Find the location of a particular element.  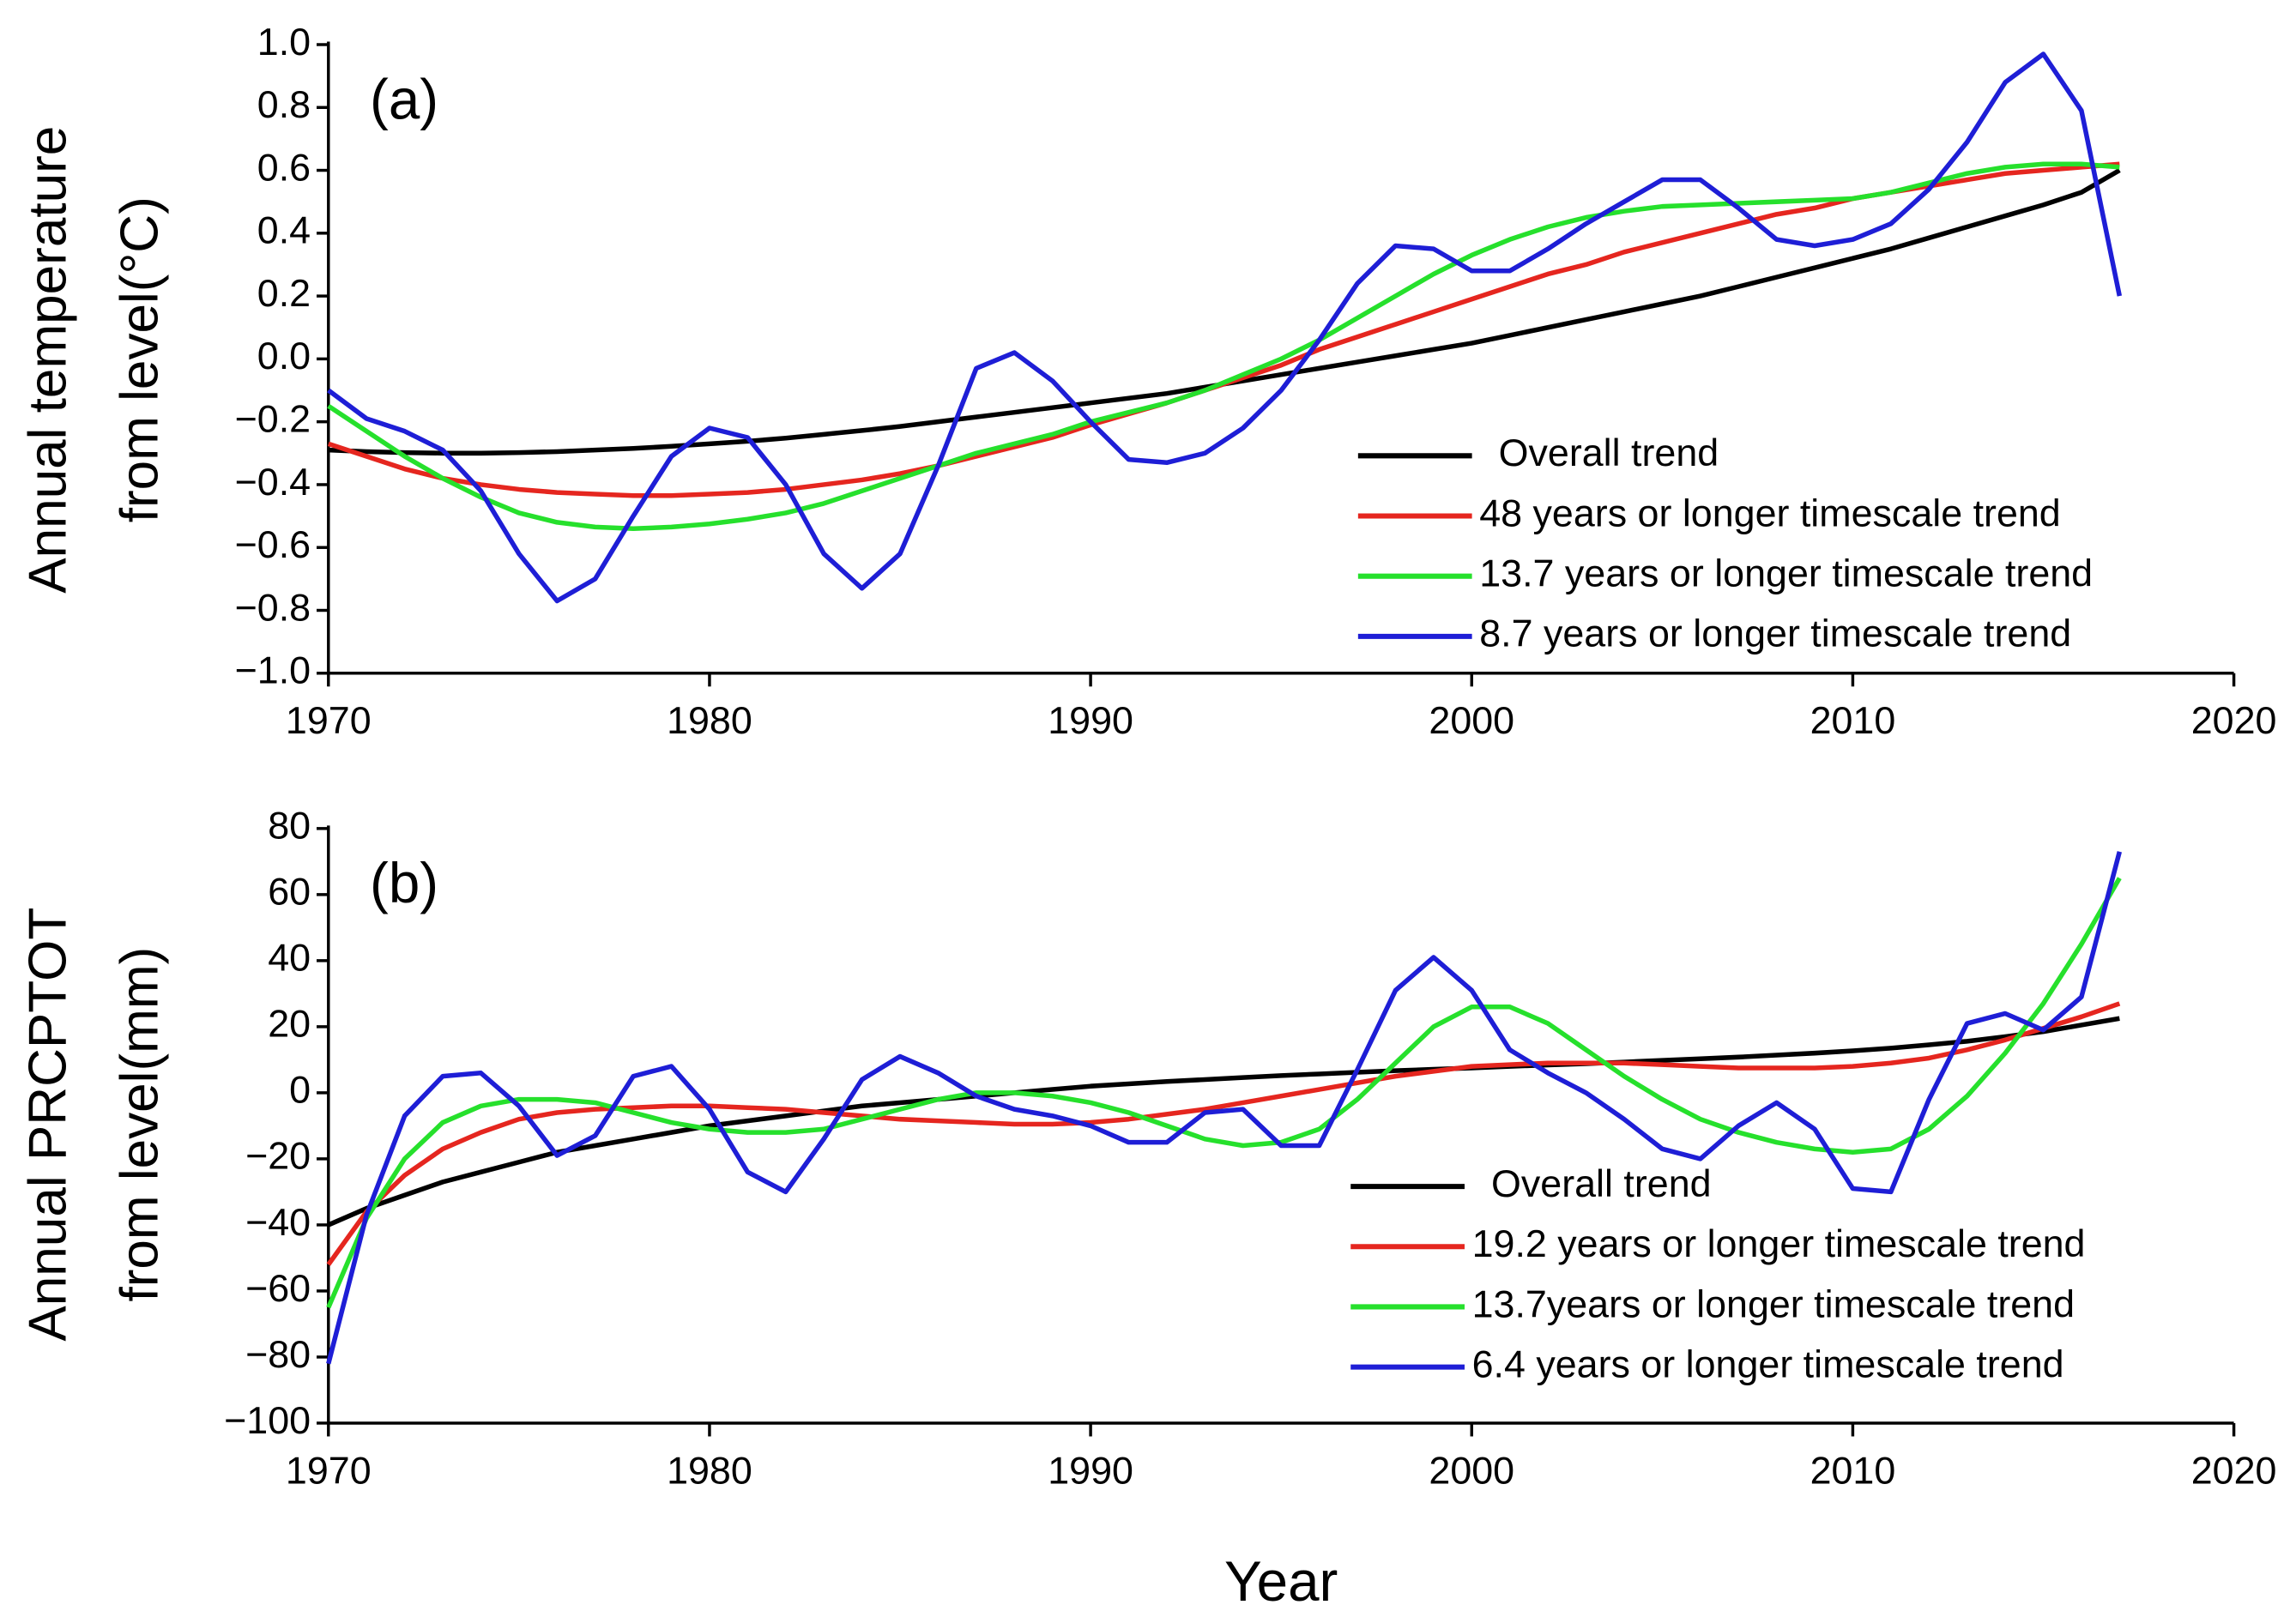

y-tick-label: 0.0 is located at coordinates (284, 356).